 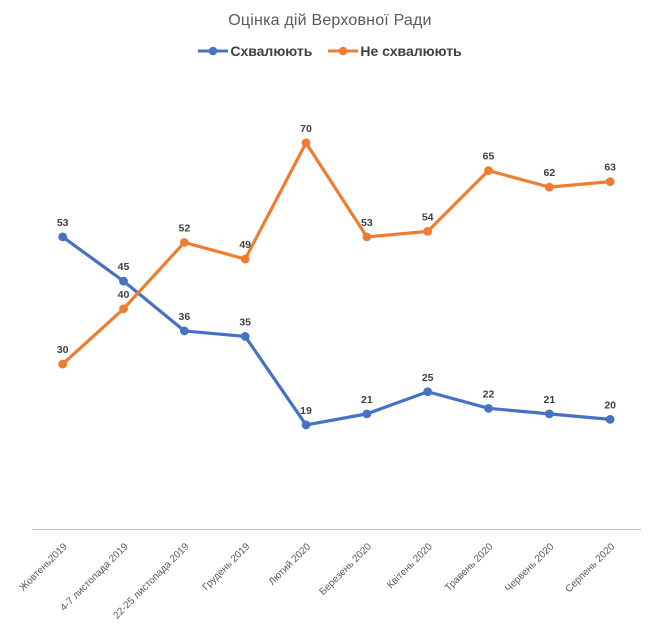 What do you see at coordinates (610, 168) in the screenshot?
I see `data-point-label: 63` at bounding box center [610, 168].